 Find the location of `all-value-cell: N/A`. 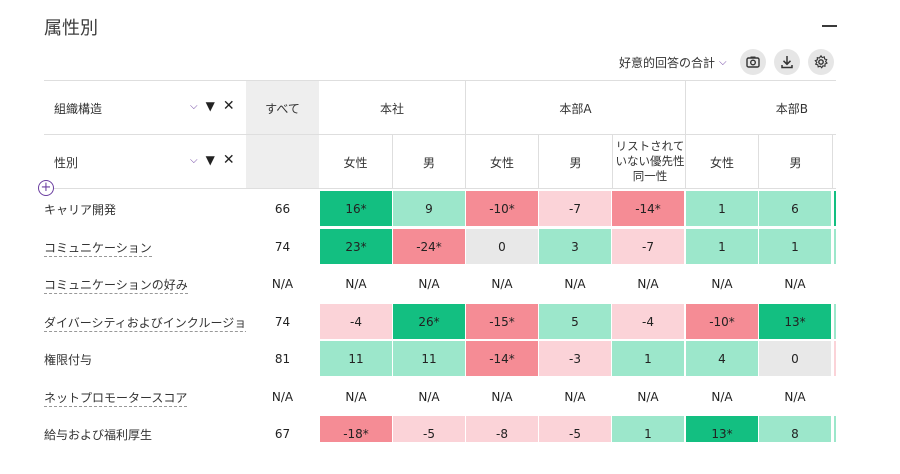

all-value-cell: N/A is located at coordinates (282, 396).